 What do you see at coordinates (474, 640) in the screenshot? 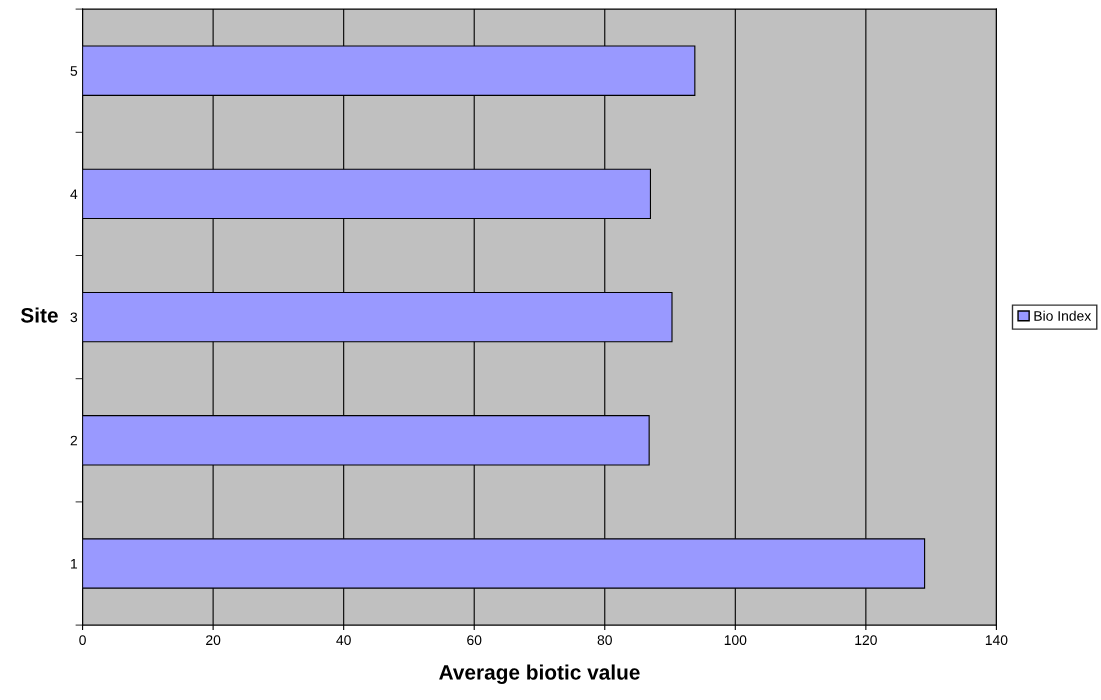
I see `x-tick-label: 60` at bounding box center [474, 640].